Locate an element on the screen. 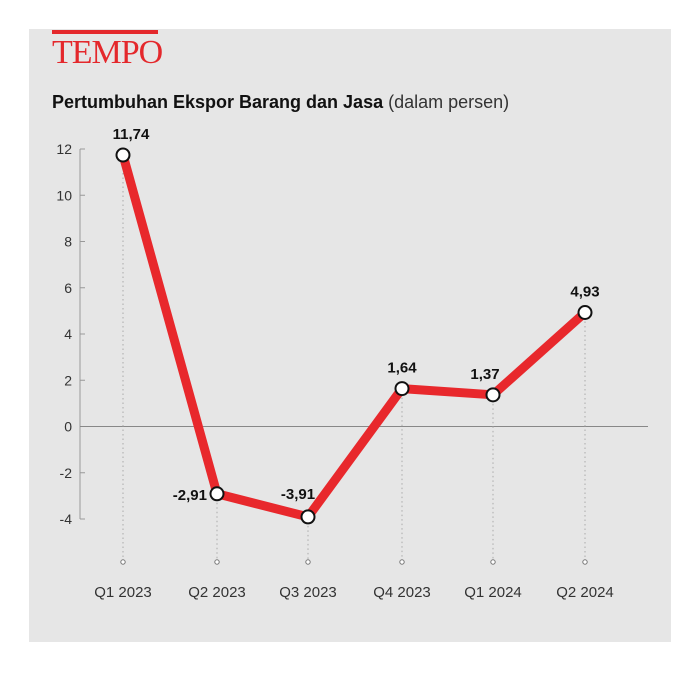 Image resolution: width=700 pixels, height=700 pixels. y-tick-label: 0 is located at coordinates (68, 427).